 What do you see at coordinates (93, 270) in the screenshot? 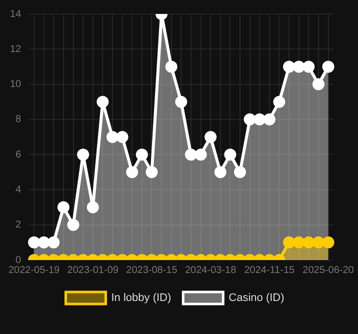
I see `x-tick-label: 2023-01-09` at bounding box center [93, 270].